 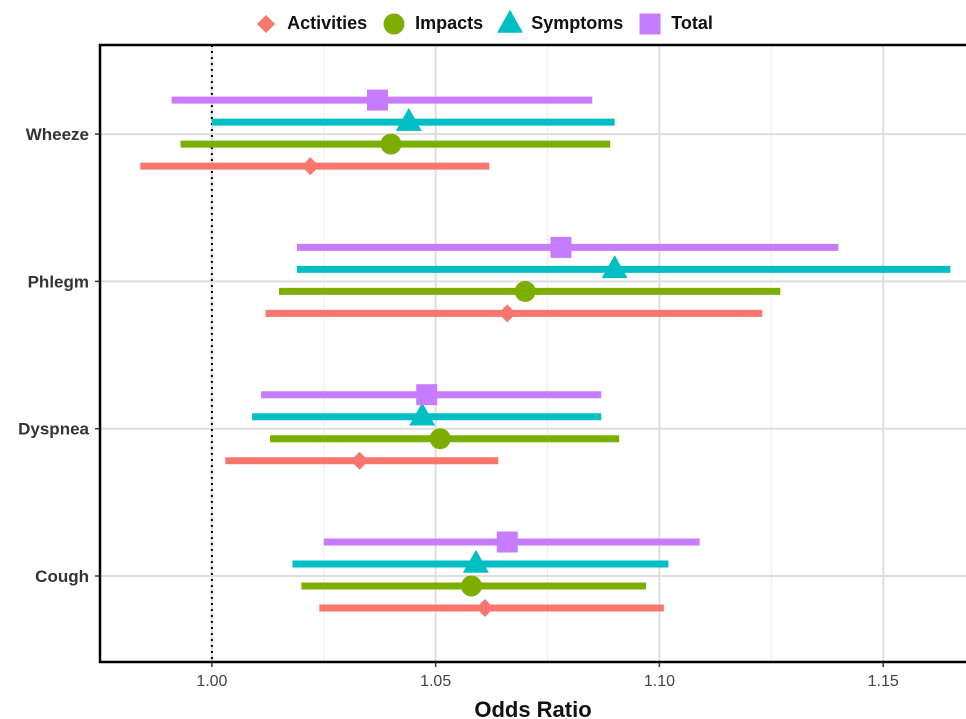 I want to click on point-impacts-cough, so click(x=471, y=586).